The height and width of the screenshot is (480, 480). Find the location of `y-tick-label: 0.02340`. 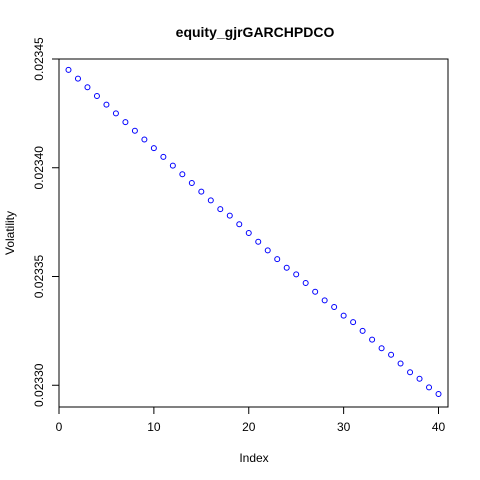

y-tick-label: 0.02340 is located at coordinates (39, 168).